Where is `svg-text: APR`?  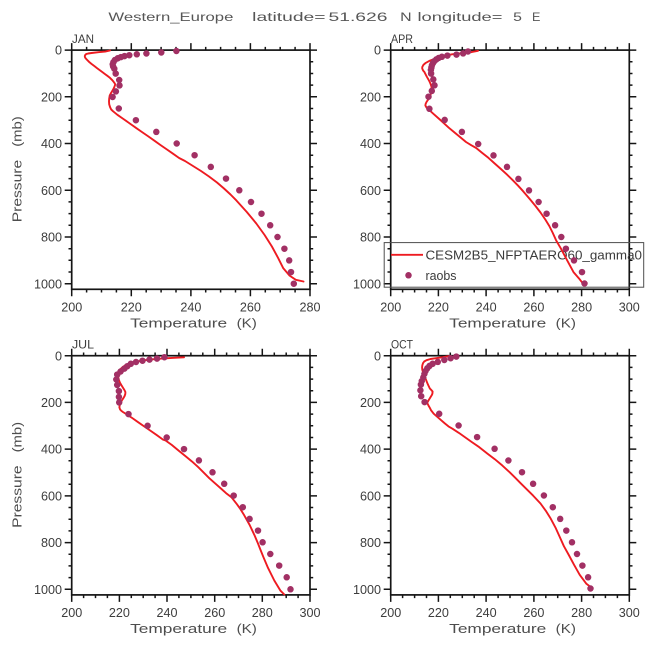 svg-text: APR is located at coordinates (402, 39).